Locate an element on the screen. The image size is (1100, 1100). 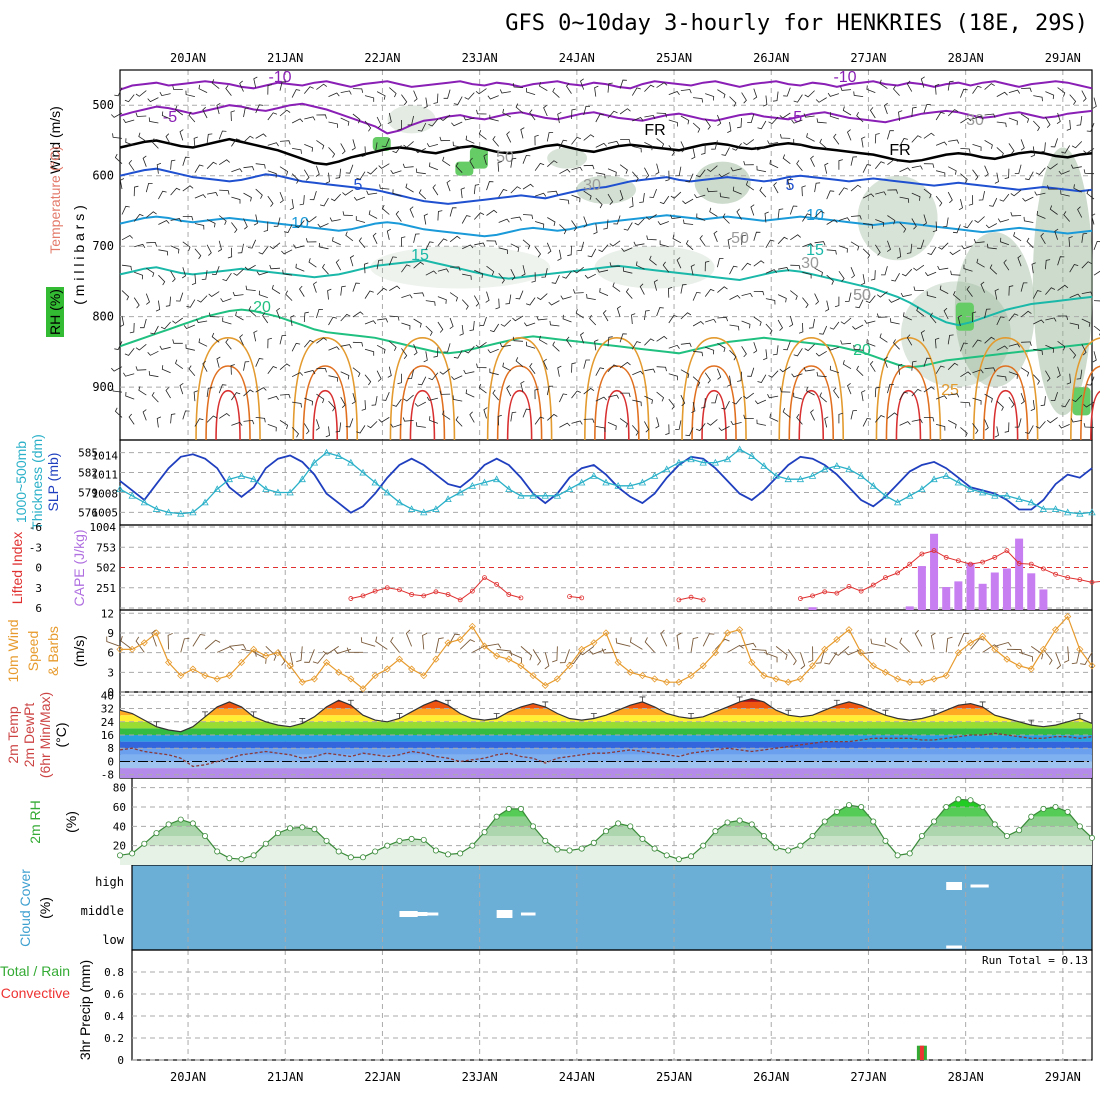
li-tick: 6 is located at coordinates (38, 608).